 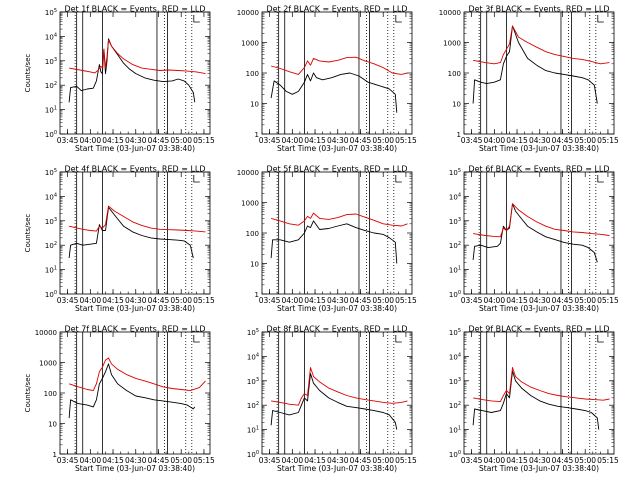 What do you see at coordinates (134, 169) in the screenshot?
I see `panel-title: Det 4f BLACK = Events, RED = LLD` at bounding box center [134, 169].